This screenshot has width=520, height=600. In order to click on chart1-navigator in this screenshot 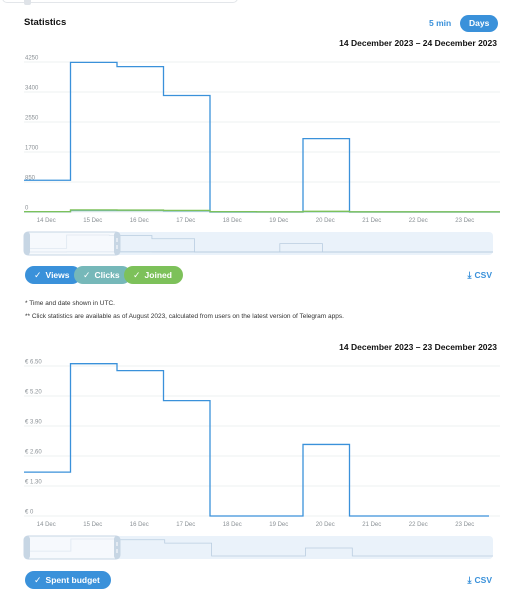, I will do `click(258, 243)`.